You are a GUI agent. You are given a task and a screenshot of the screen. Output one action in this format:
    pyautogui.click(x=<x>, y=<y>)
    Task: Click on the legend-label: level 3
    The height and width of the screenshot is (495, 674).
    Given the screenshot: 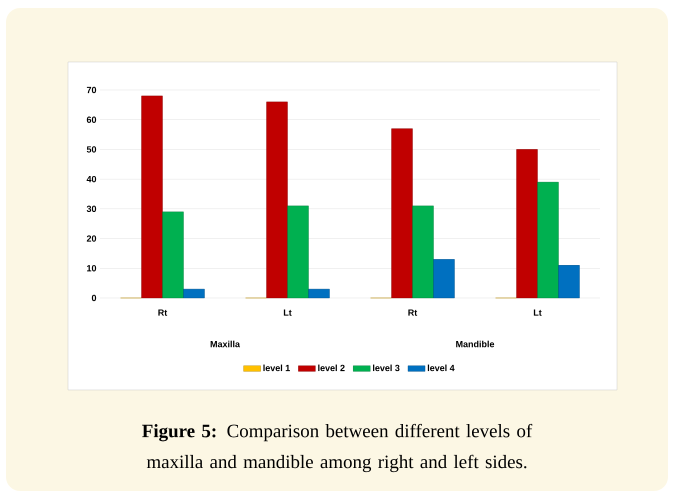 What is the action you would take?
    pyautogui.click(x=386, y=368)
    